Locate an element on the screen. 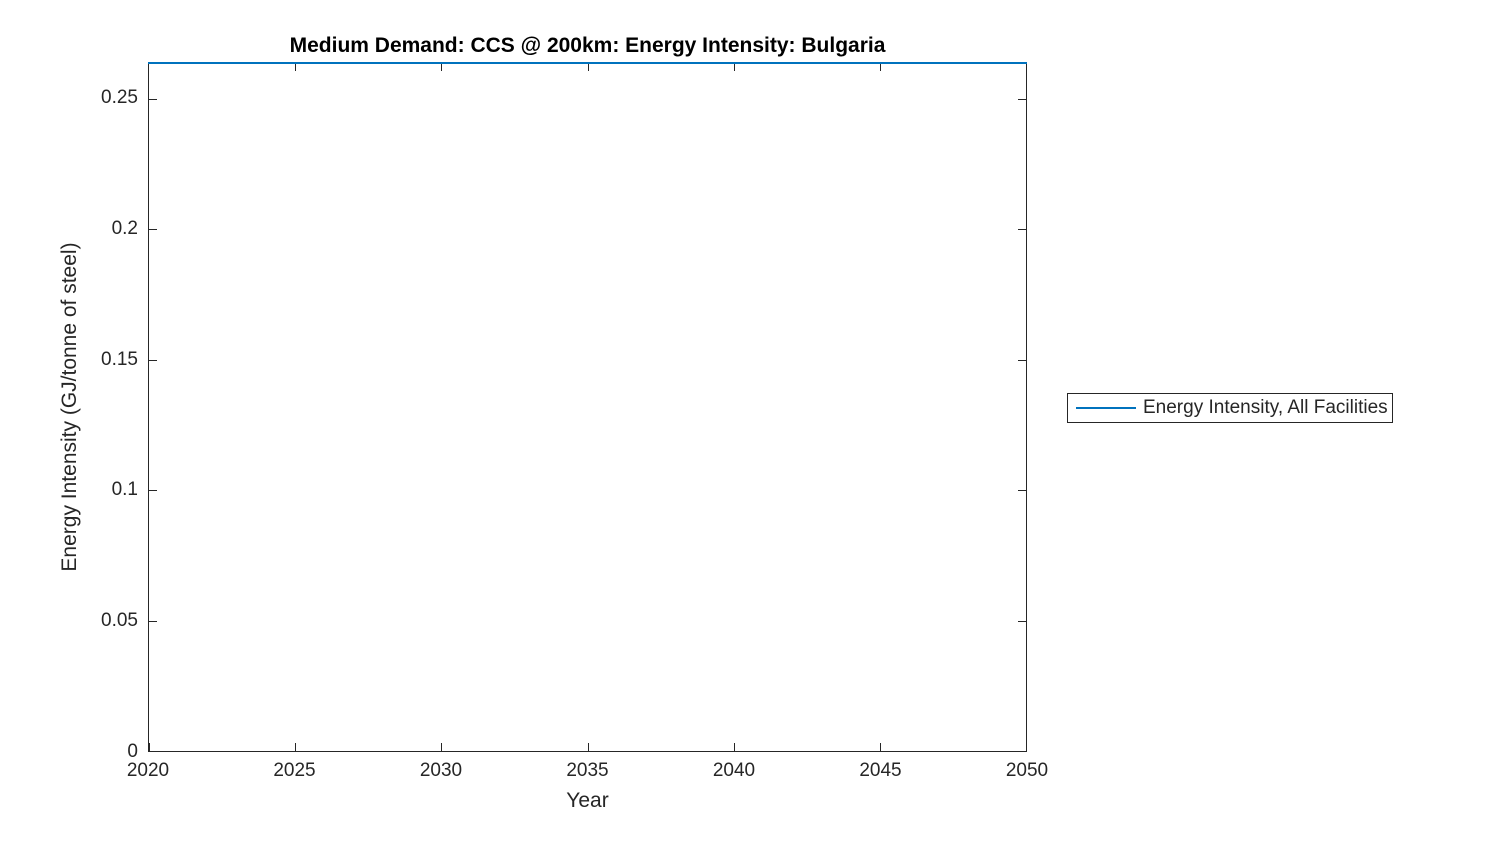 The width and height of the screenshot is (1500, 844). y-tick-label: 0.25 is located at coordinates (119, 97).